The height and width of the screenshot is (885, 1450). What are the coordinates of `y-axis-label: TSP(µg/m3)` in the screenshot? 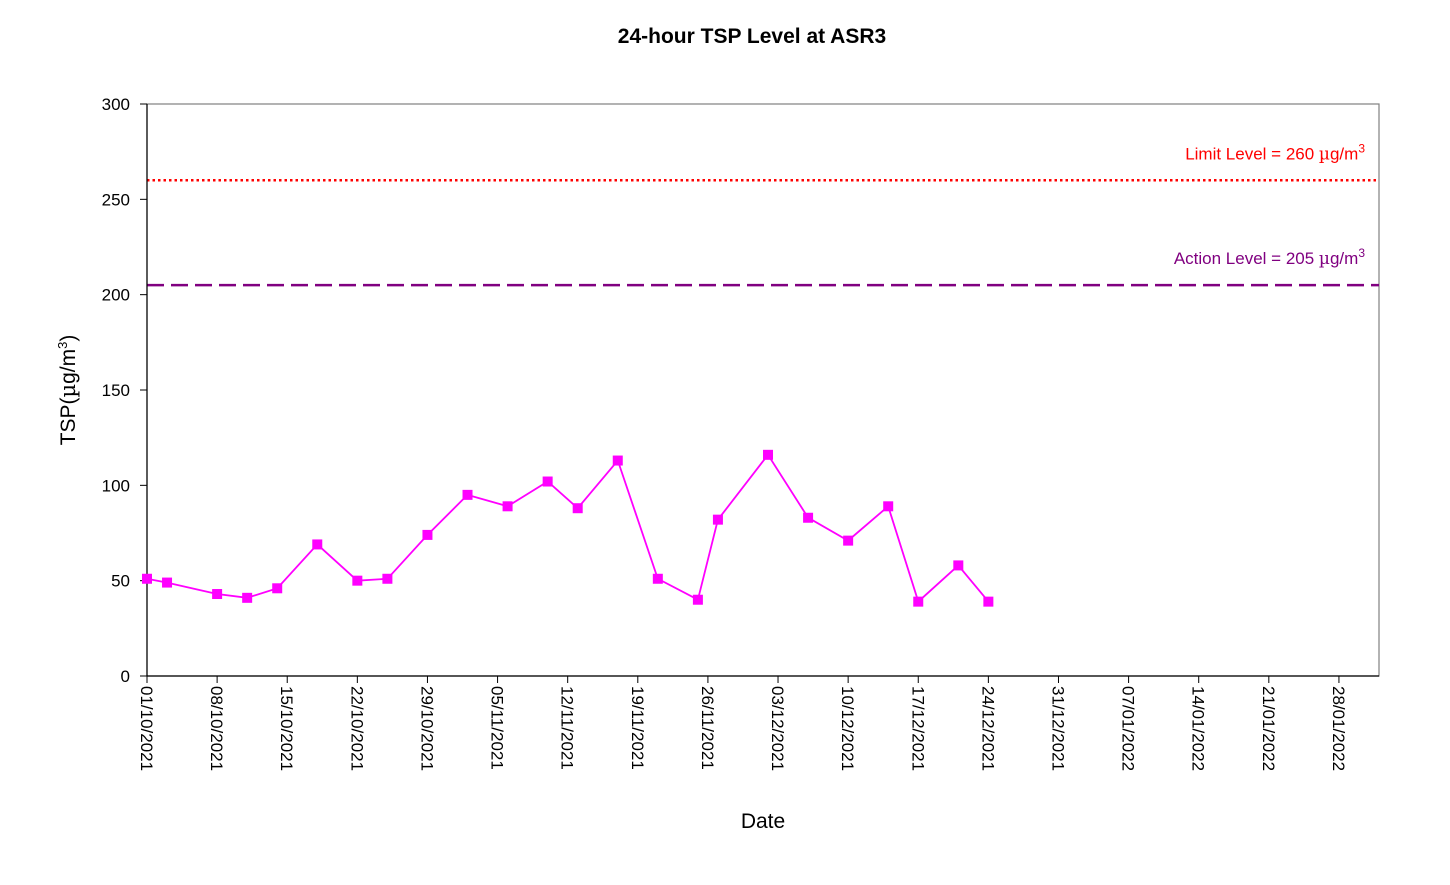 It's located at (67, 390).